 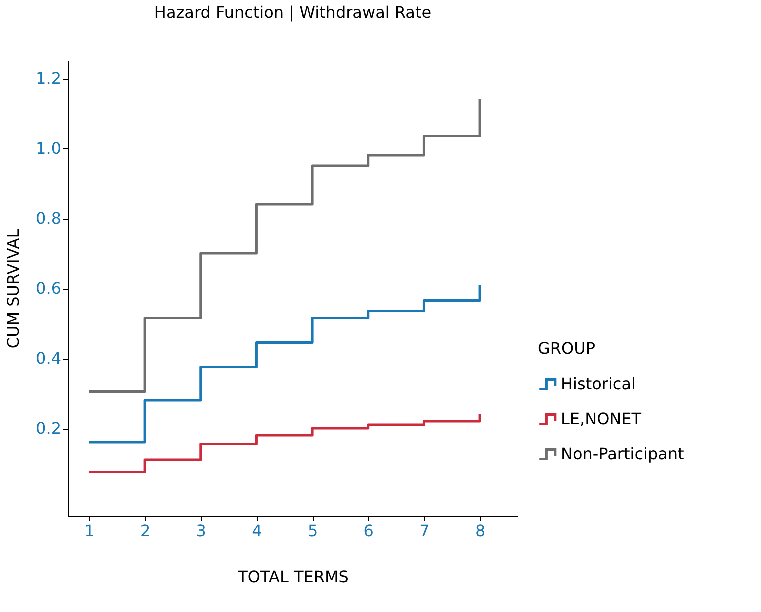 What do you see at coordinates (49, 428) in the screenshot?
I see `y-tick-label: 0.2` at bounding box center [49, 428].